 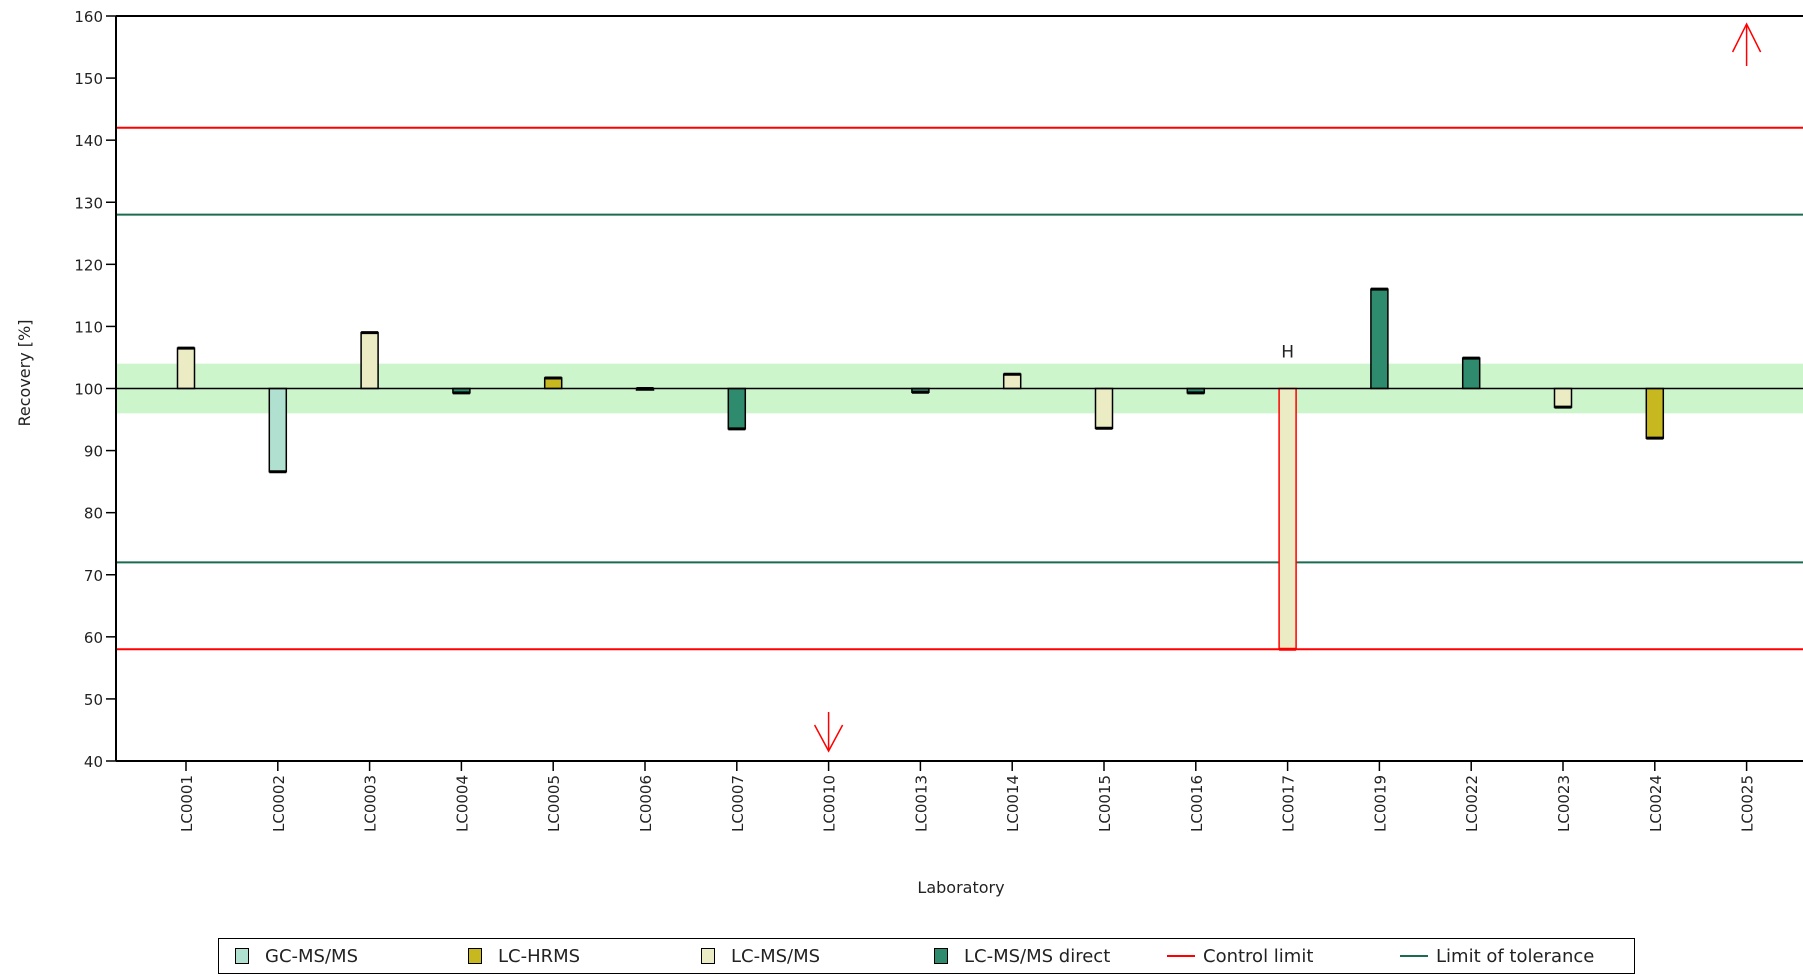 I want to click on legend-item-1: LC-HRMS, so click(x=584, y=956).